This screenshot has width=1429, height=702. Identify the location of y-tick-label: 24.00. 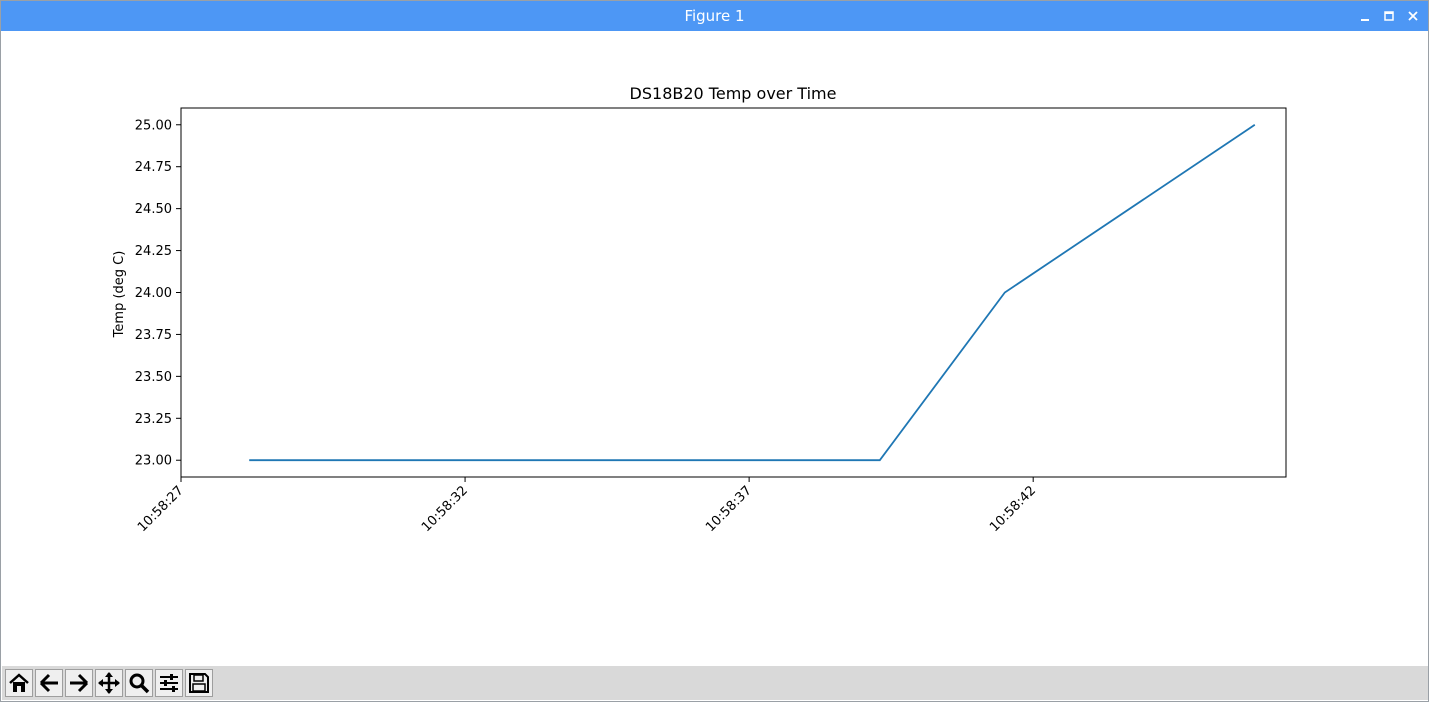
(153, 293).